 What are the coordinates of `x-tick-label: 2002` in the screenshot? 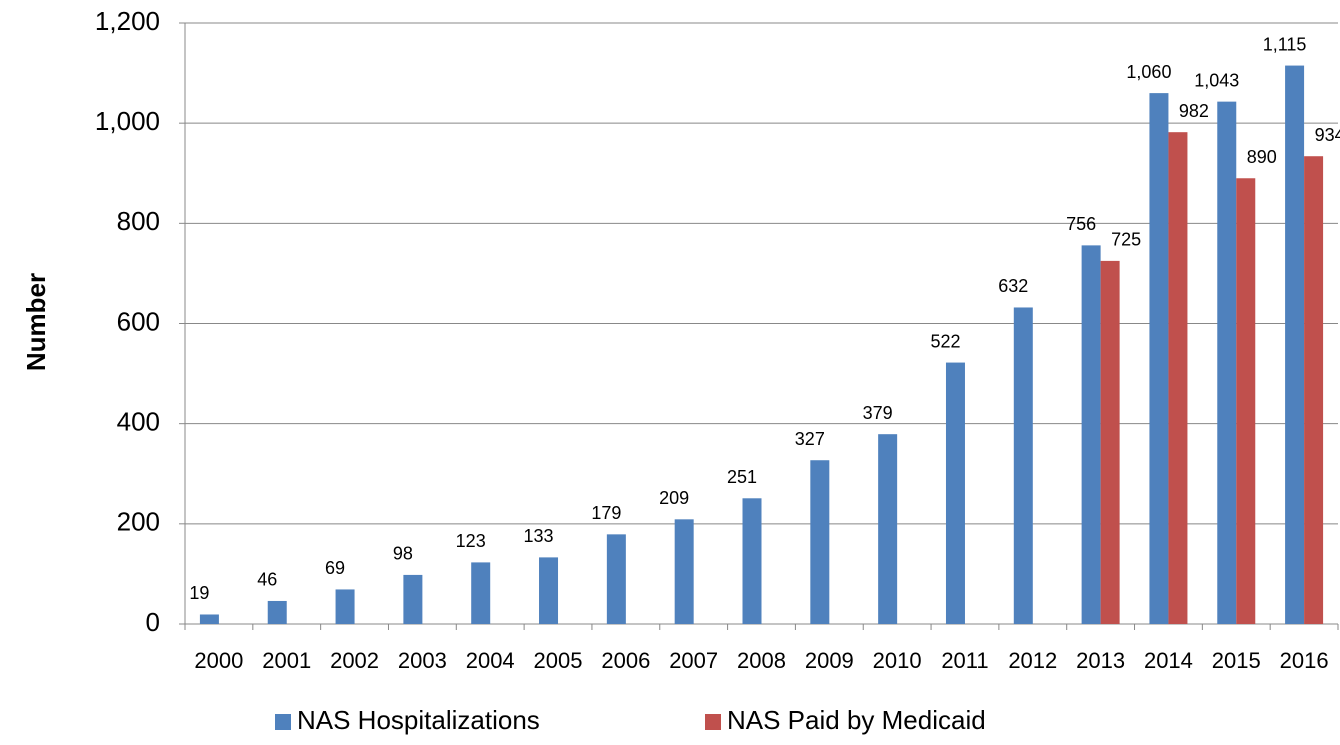 It's located at (354, 660).